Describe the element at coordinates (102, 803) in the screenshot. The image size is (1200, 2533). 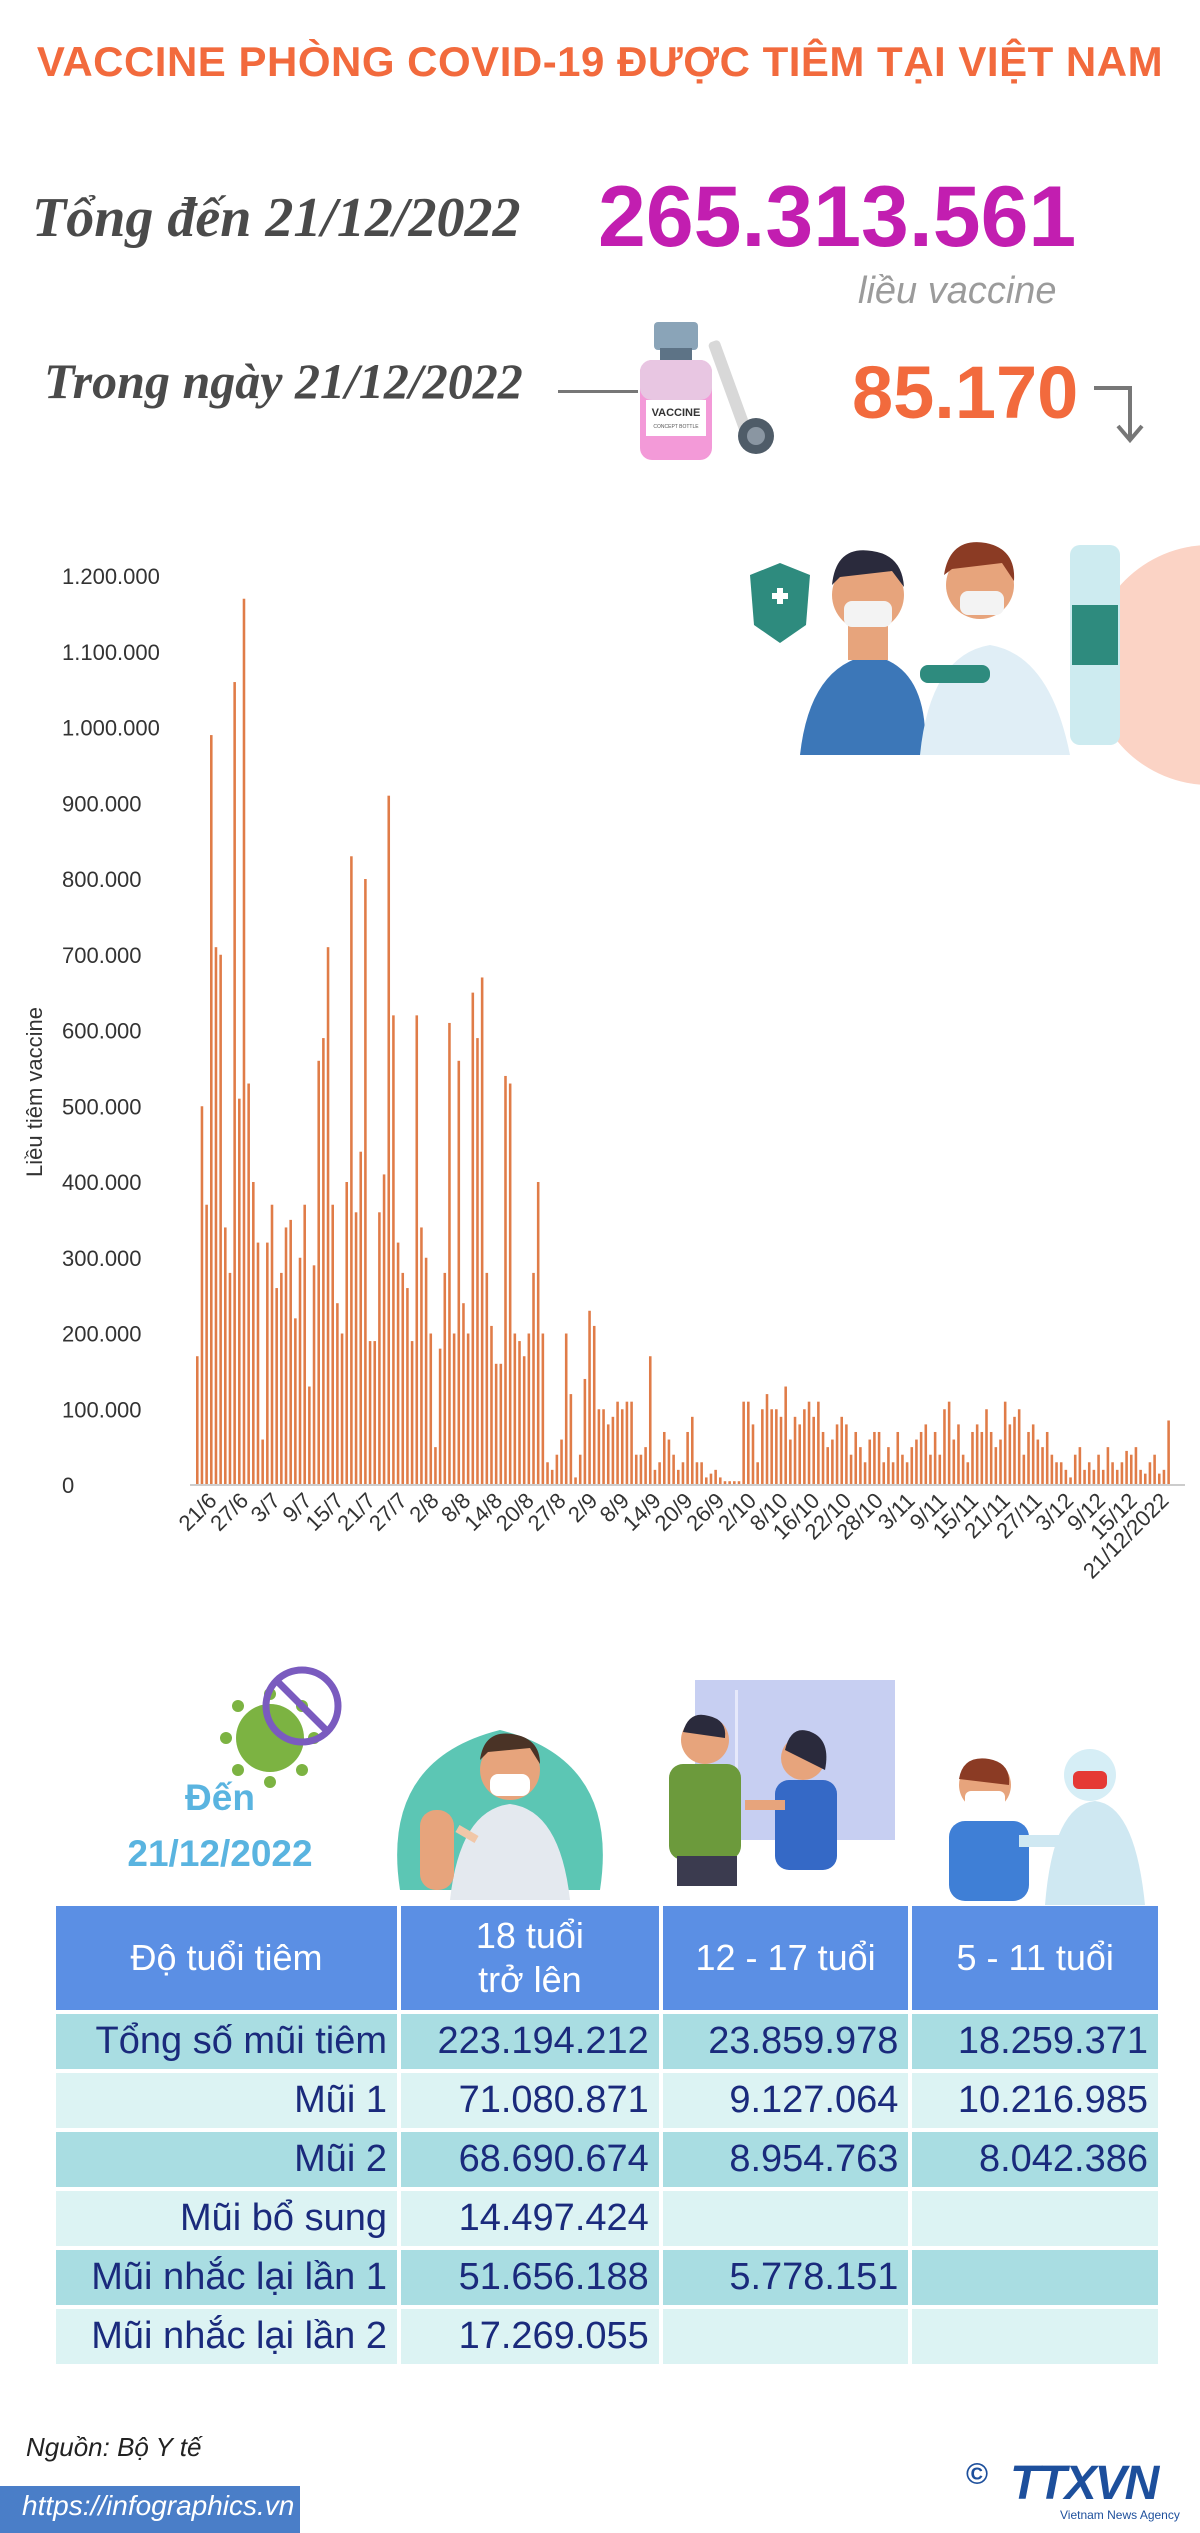
I see `y-tick-label: 900.000` at that location.